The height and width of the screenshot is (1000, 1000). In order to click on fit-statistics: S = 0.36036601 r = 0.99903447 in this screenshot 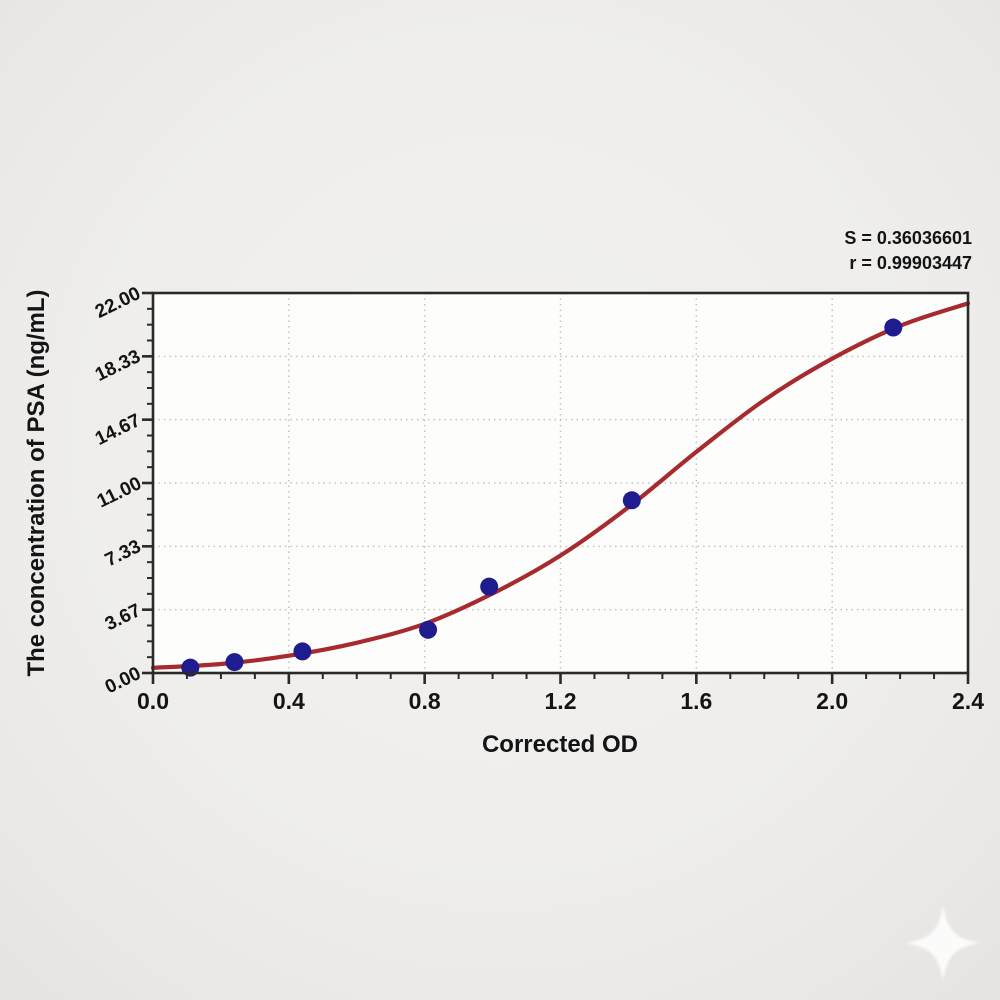, I will do `click(908, 251)`.